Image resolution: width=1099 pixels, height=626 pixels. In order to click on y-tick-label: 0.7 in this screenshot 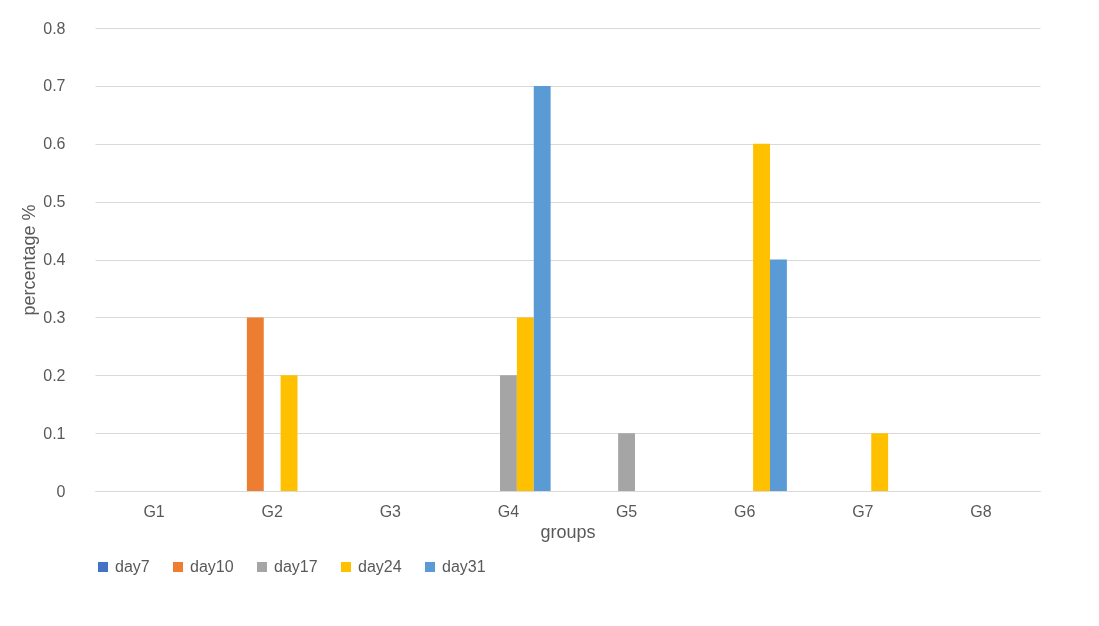, I will do `click(54, 86)`.